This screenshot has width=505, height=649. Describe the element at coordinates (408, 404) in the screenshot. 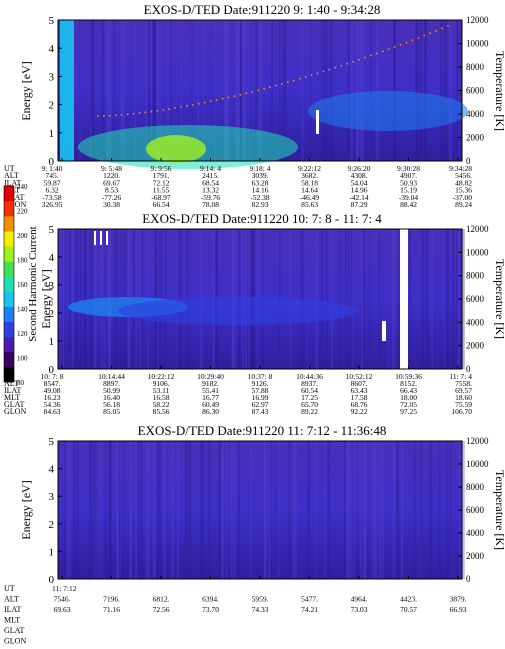

I see `table-cell: 72.05` at that location.